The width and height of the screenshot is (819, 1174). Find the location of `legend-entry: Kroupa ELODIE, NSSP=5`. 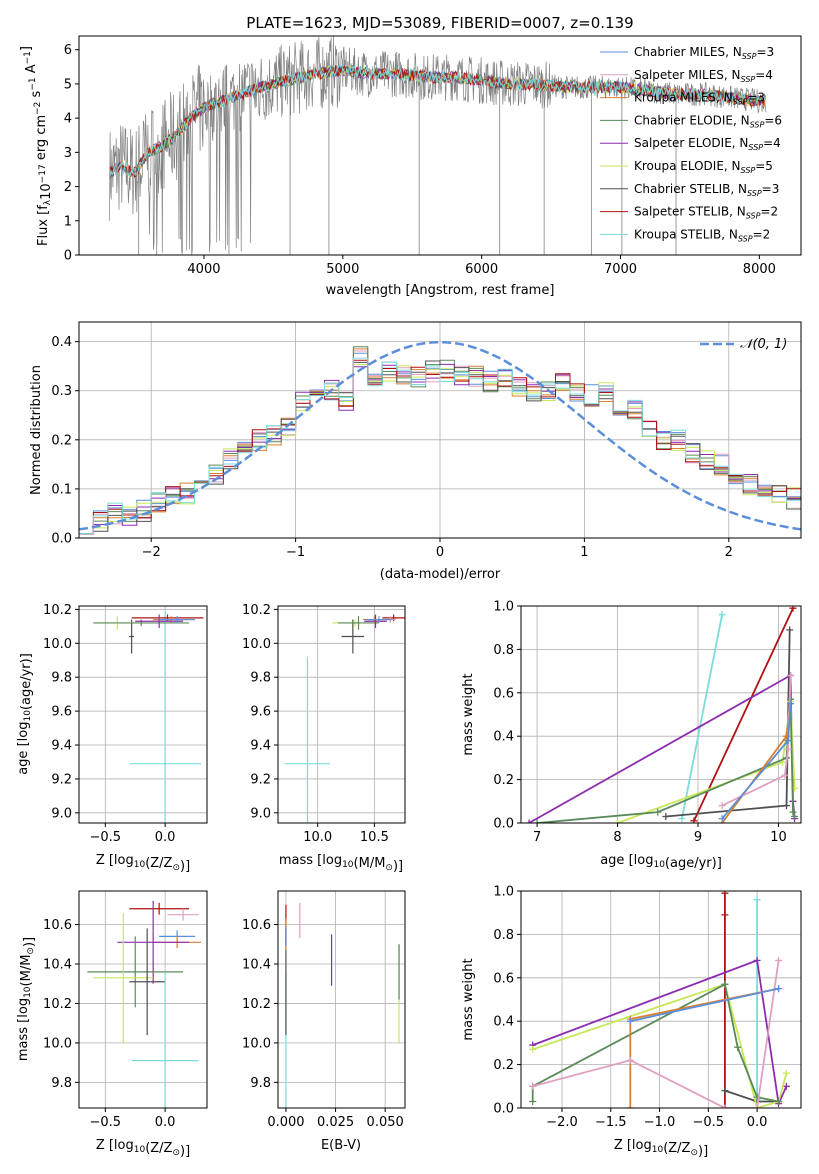

legend-entry: Kroupa ELODIE, NSSP=5 is located at coordinates (703, 167).